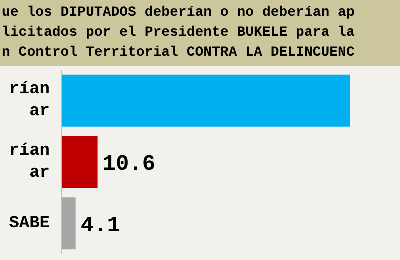 The width and height of the screenshot is (400, 260). Describe the element at coordinates (129, 165) in the screenshot. I see `data-label: 10.6` at that location.